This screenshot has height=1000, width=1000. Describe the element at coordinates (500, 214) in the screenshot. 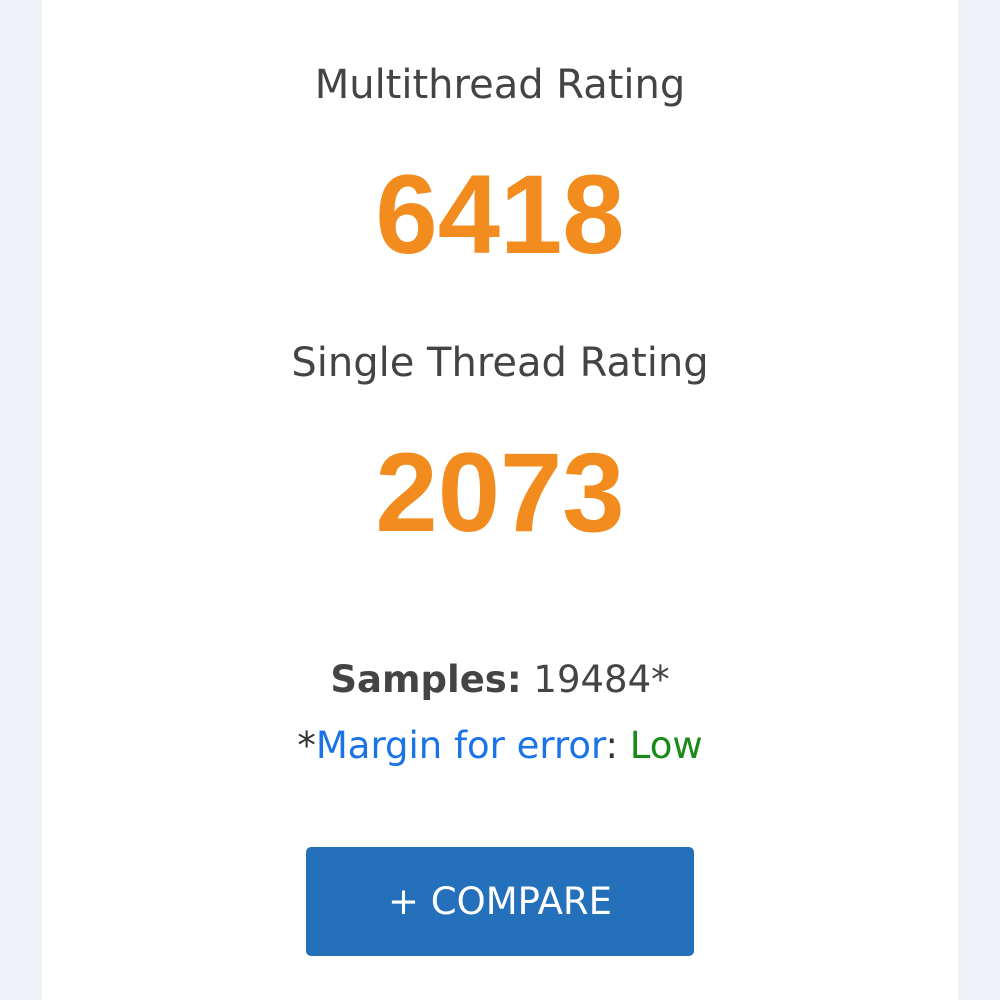

I see `multithread-value: 6418` at that location.